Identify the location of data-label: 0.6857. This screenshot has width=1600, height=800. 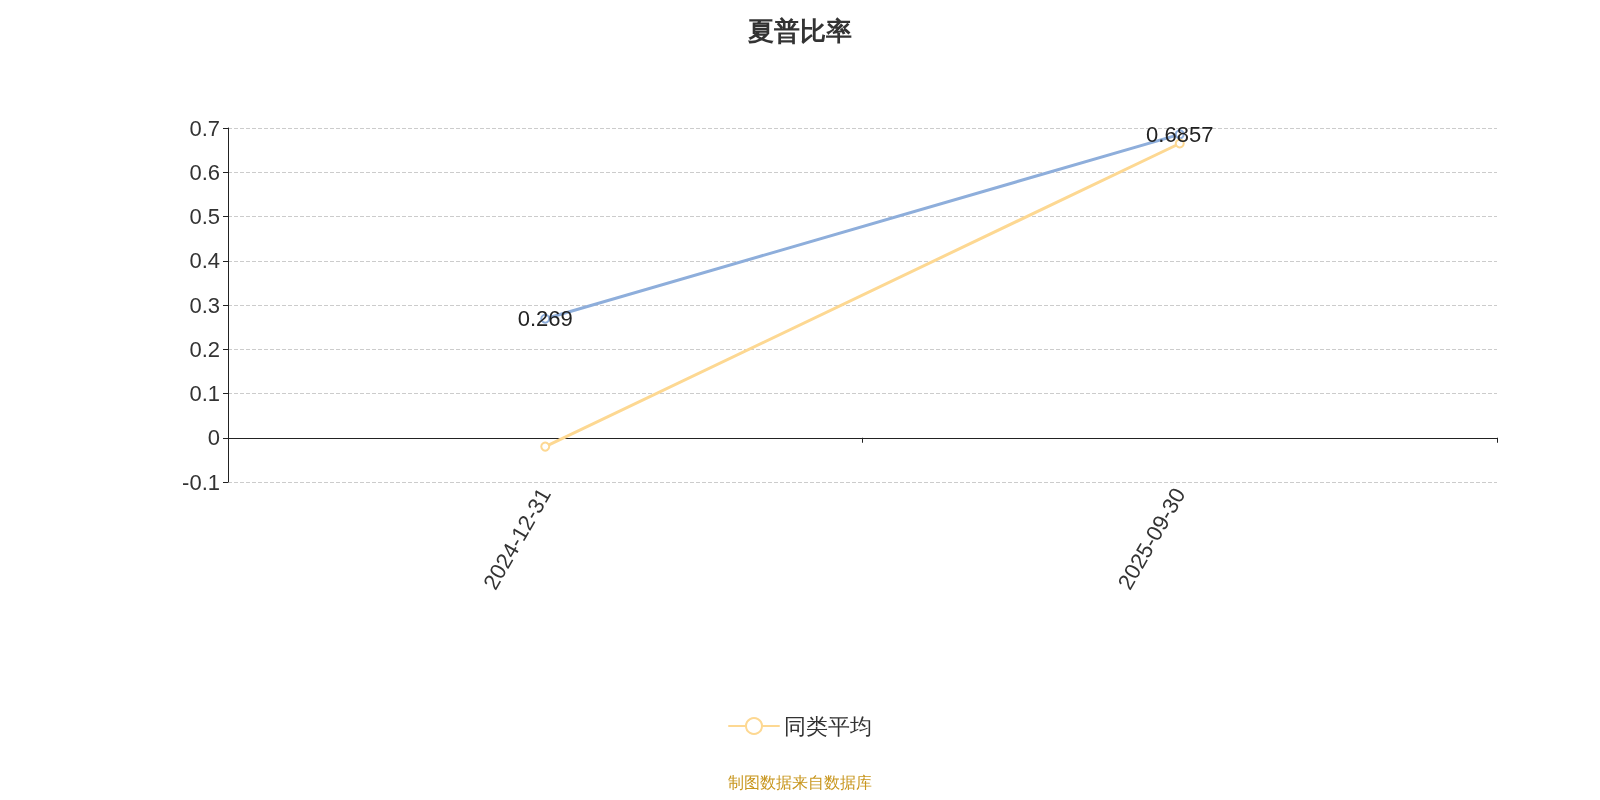
(1180, 134).